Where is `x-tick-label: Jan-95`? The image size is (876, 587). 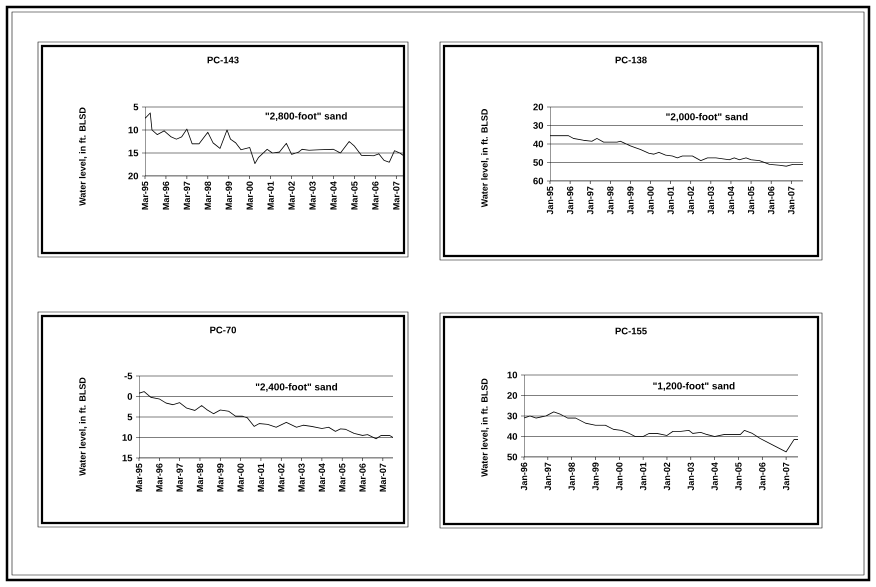
x-tick-label: Jan-95 is located at coordinates (550, 200).